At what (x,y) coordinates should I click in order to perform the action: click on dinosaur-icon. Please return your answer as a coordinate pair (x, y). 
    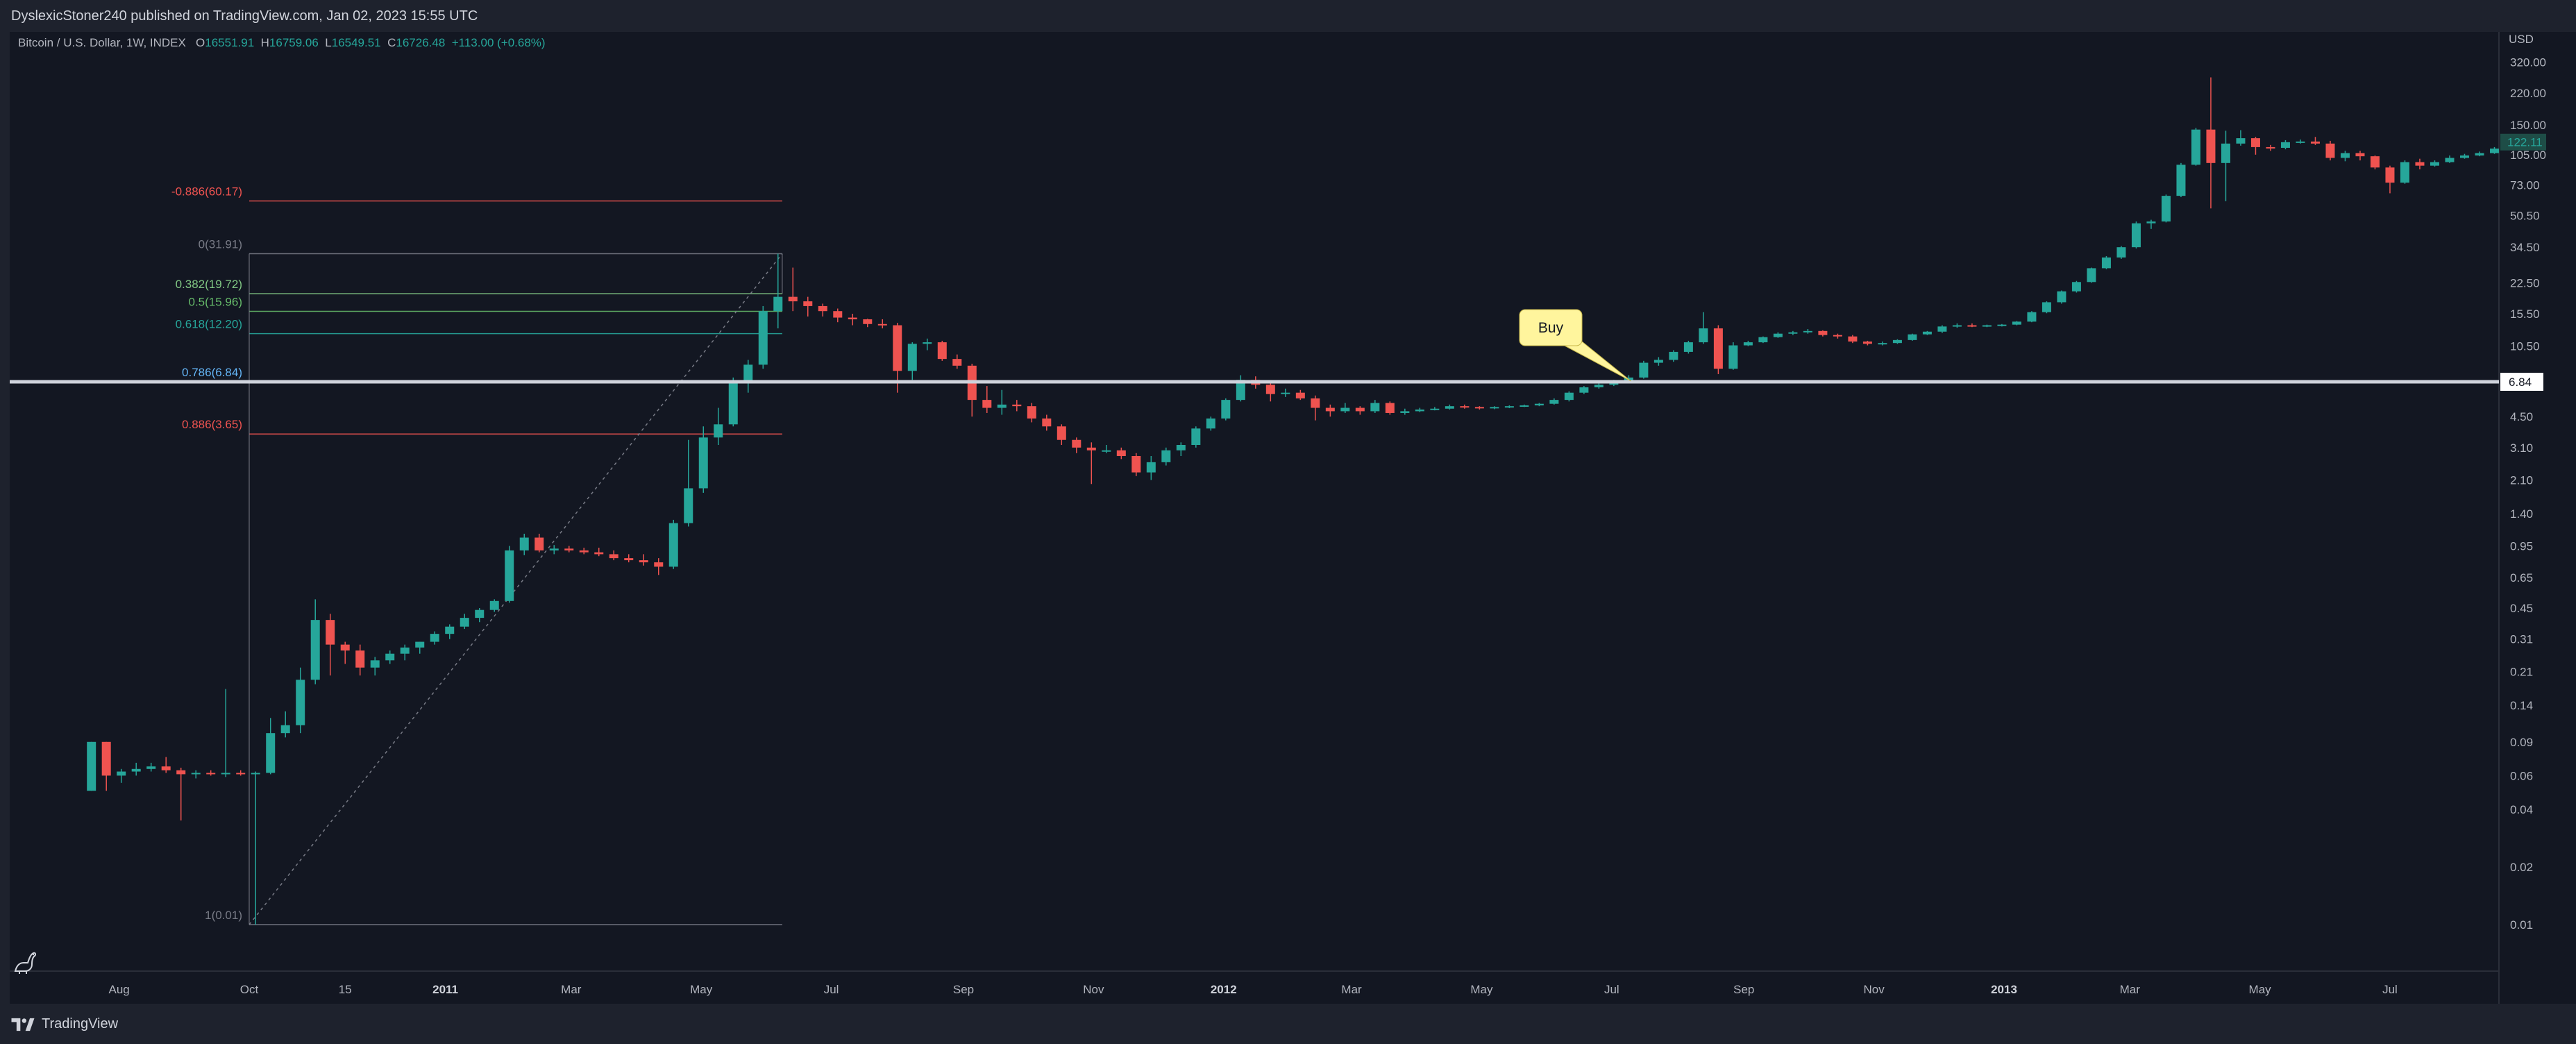
    Looking at the image, I should click on (25, 961).